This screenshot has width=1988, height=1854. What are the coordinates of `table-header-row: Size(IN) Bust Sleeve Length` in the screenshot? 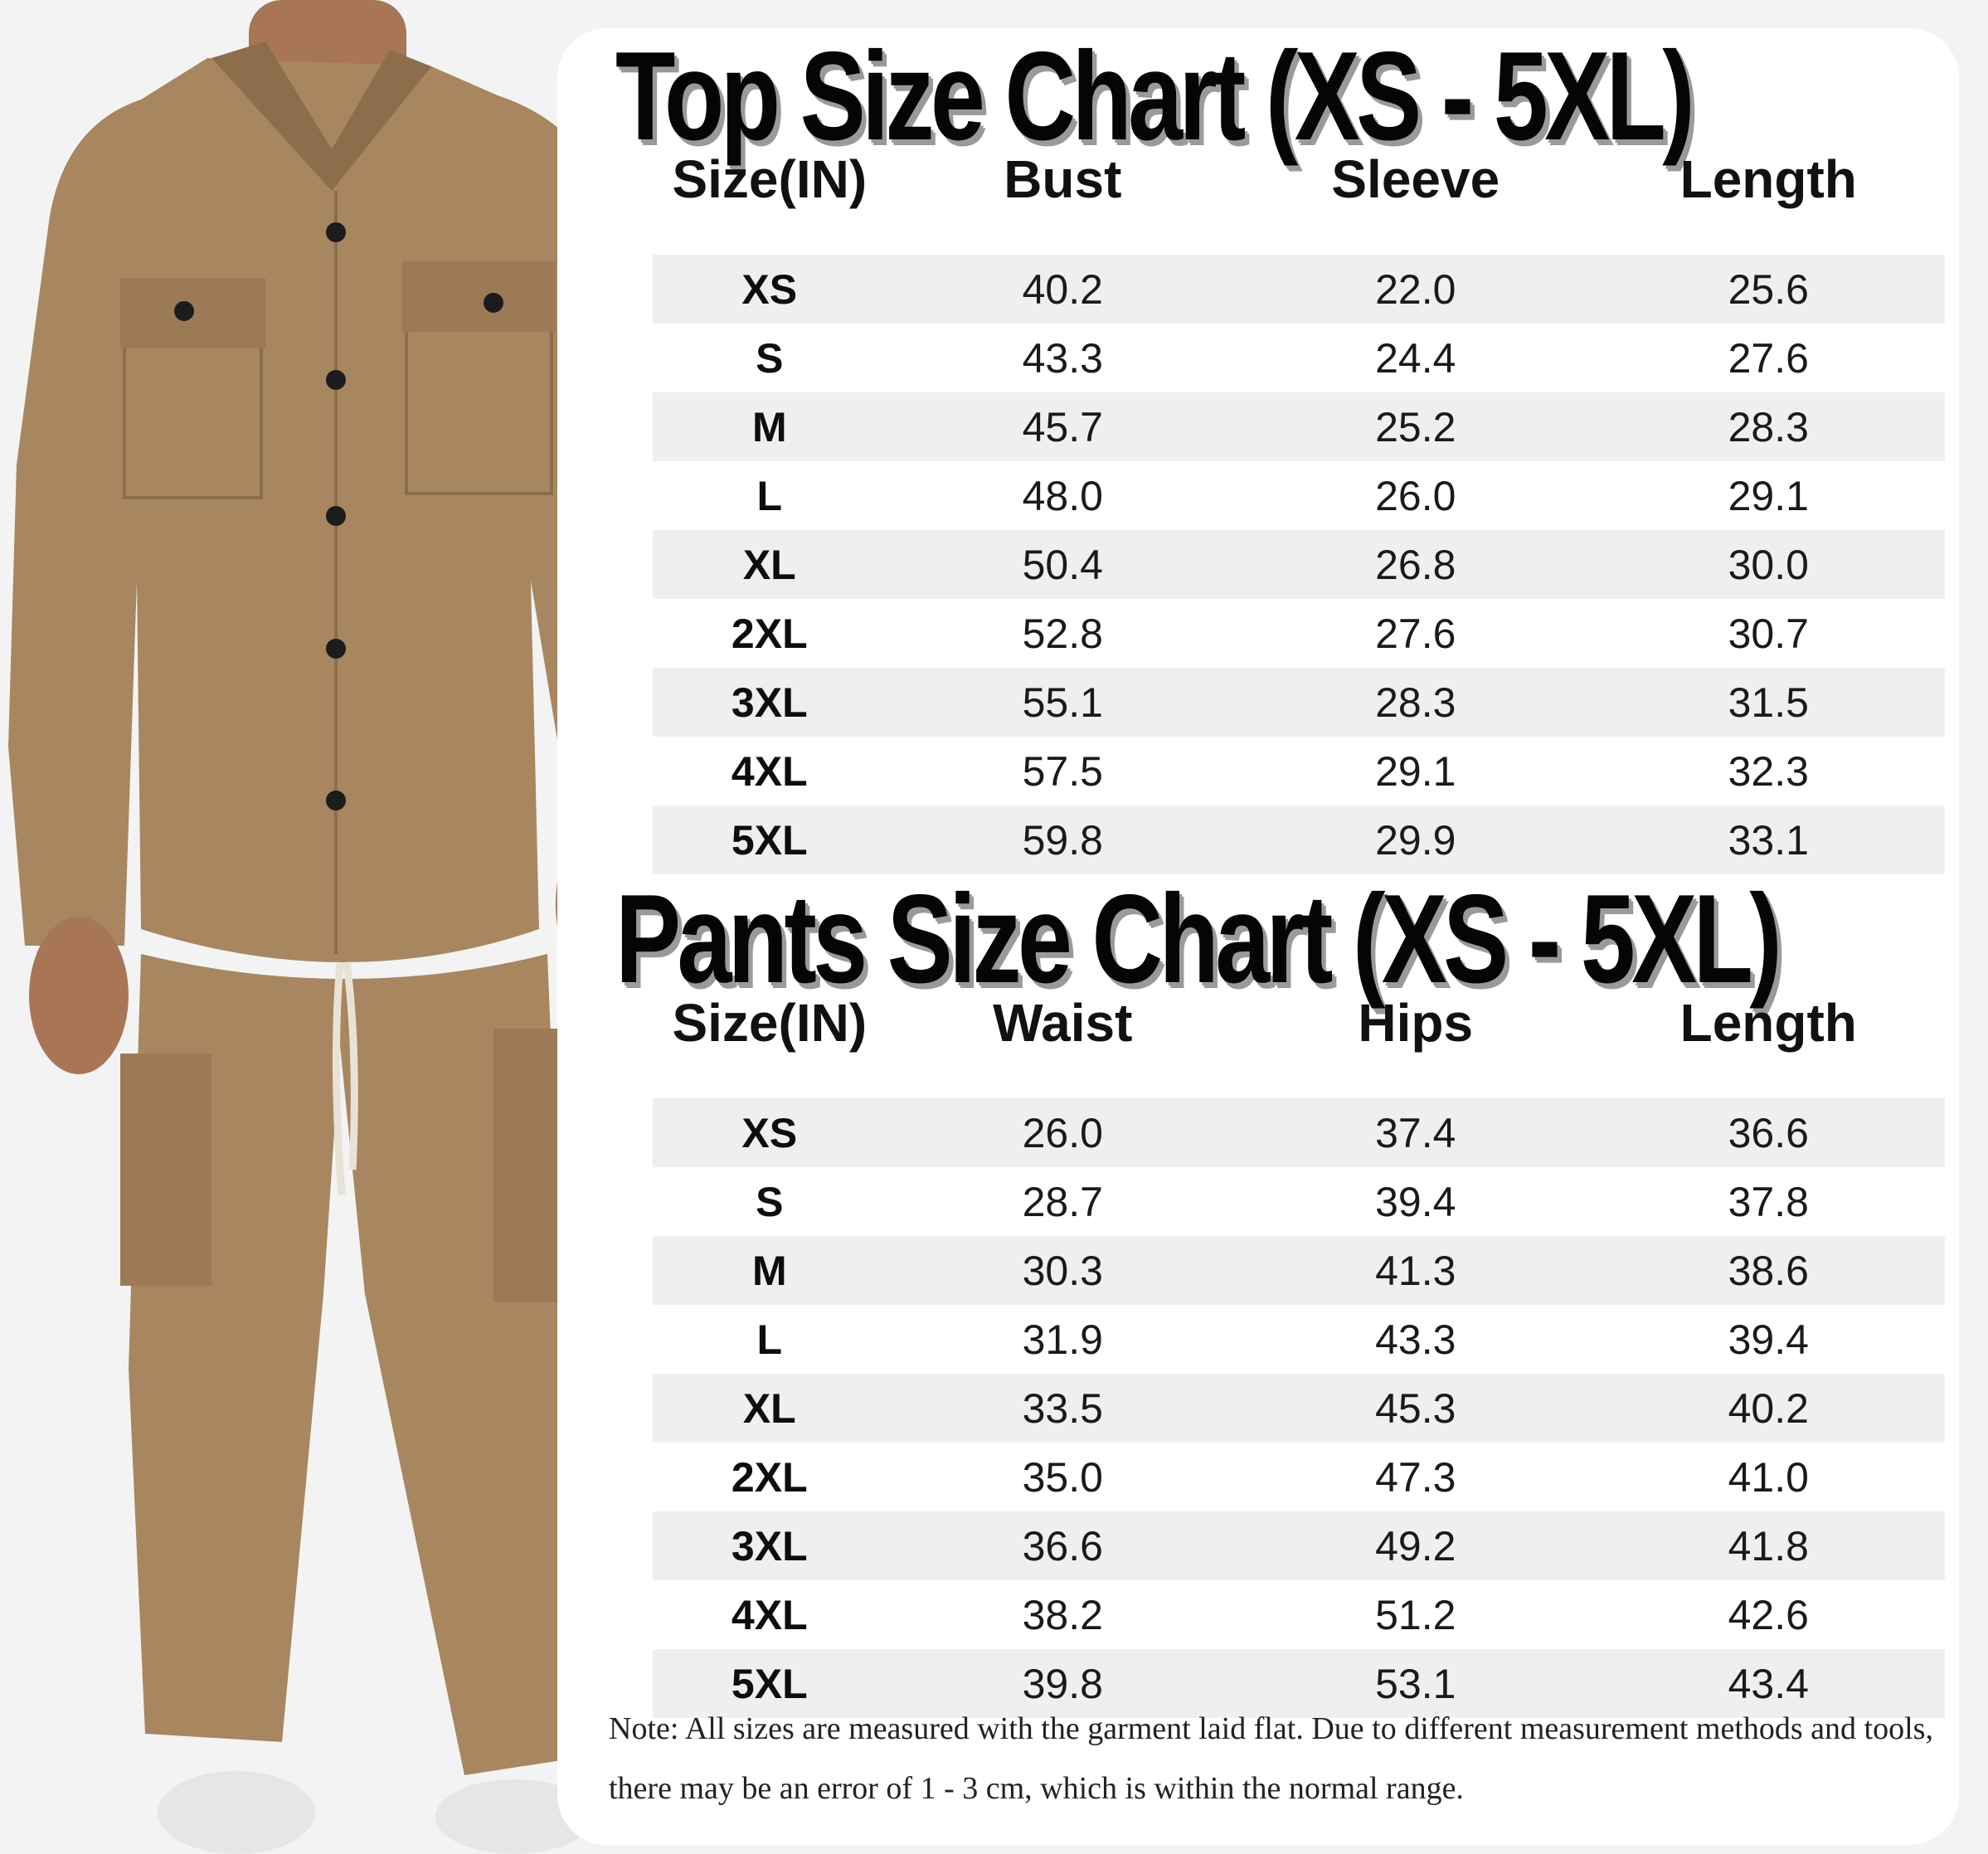 It's located at (1299, 178).